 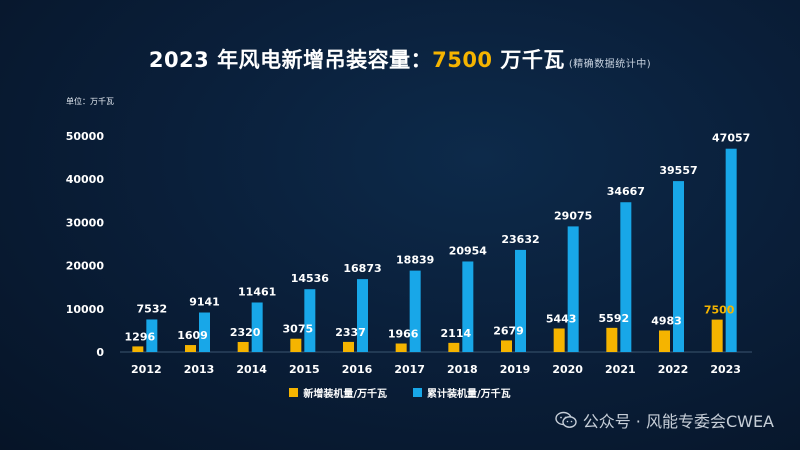 What do you see at coordinates (304, 369) in the screenshot?
I see `x-tick-label: 2015` at bounding box center [304, 369].